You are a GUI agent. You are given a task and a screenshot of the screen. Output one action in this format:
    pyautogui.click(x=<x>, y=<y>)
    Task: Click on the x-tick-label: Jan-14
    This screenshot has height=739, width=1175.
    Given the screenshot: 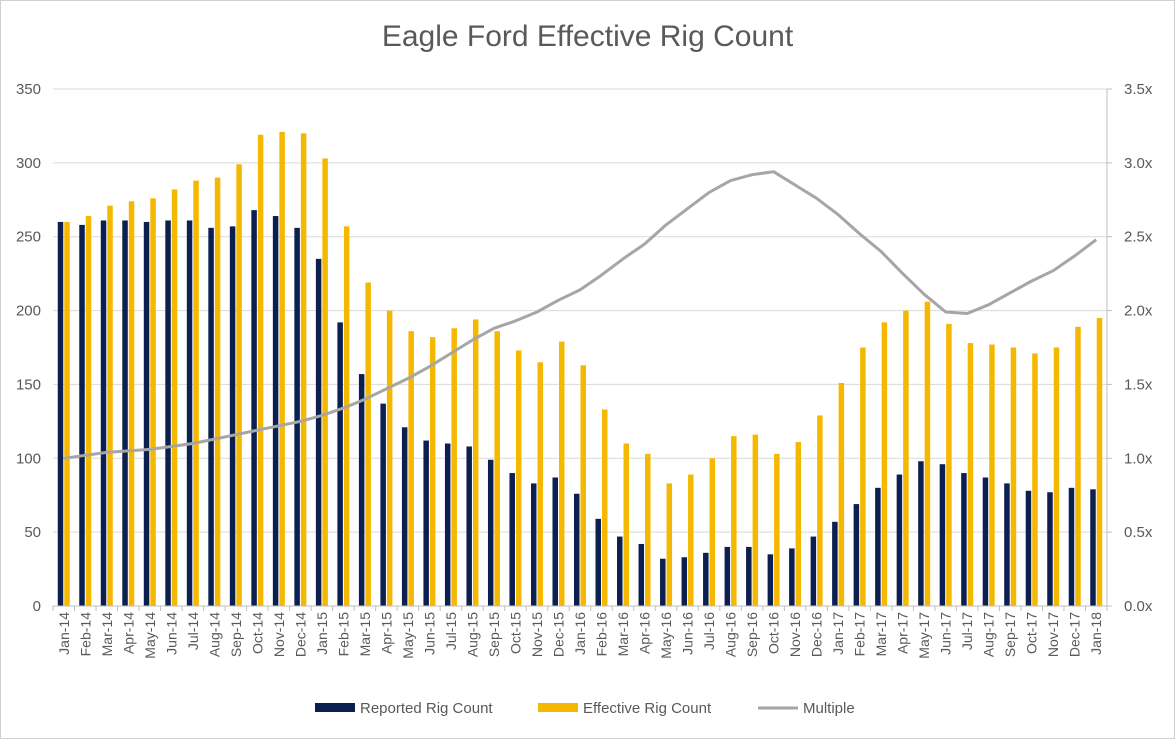 What is the action you would take?
    pyautogui.click(x=64, y=633)
    